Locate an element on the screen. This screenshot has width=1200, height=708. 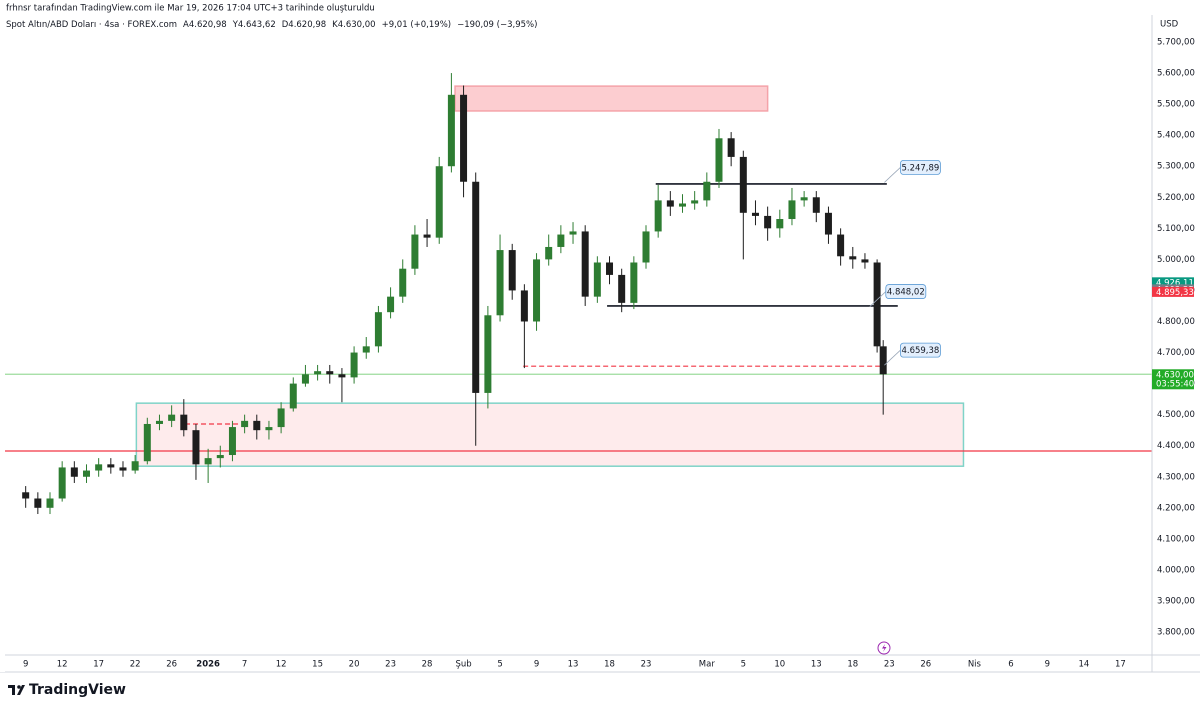
y-tick-label: 4.000,00 is located at coordinates (1176, 570).